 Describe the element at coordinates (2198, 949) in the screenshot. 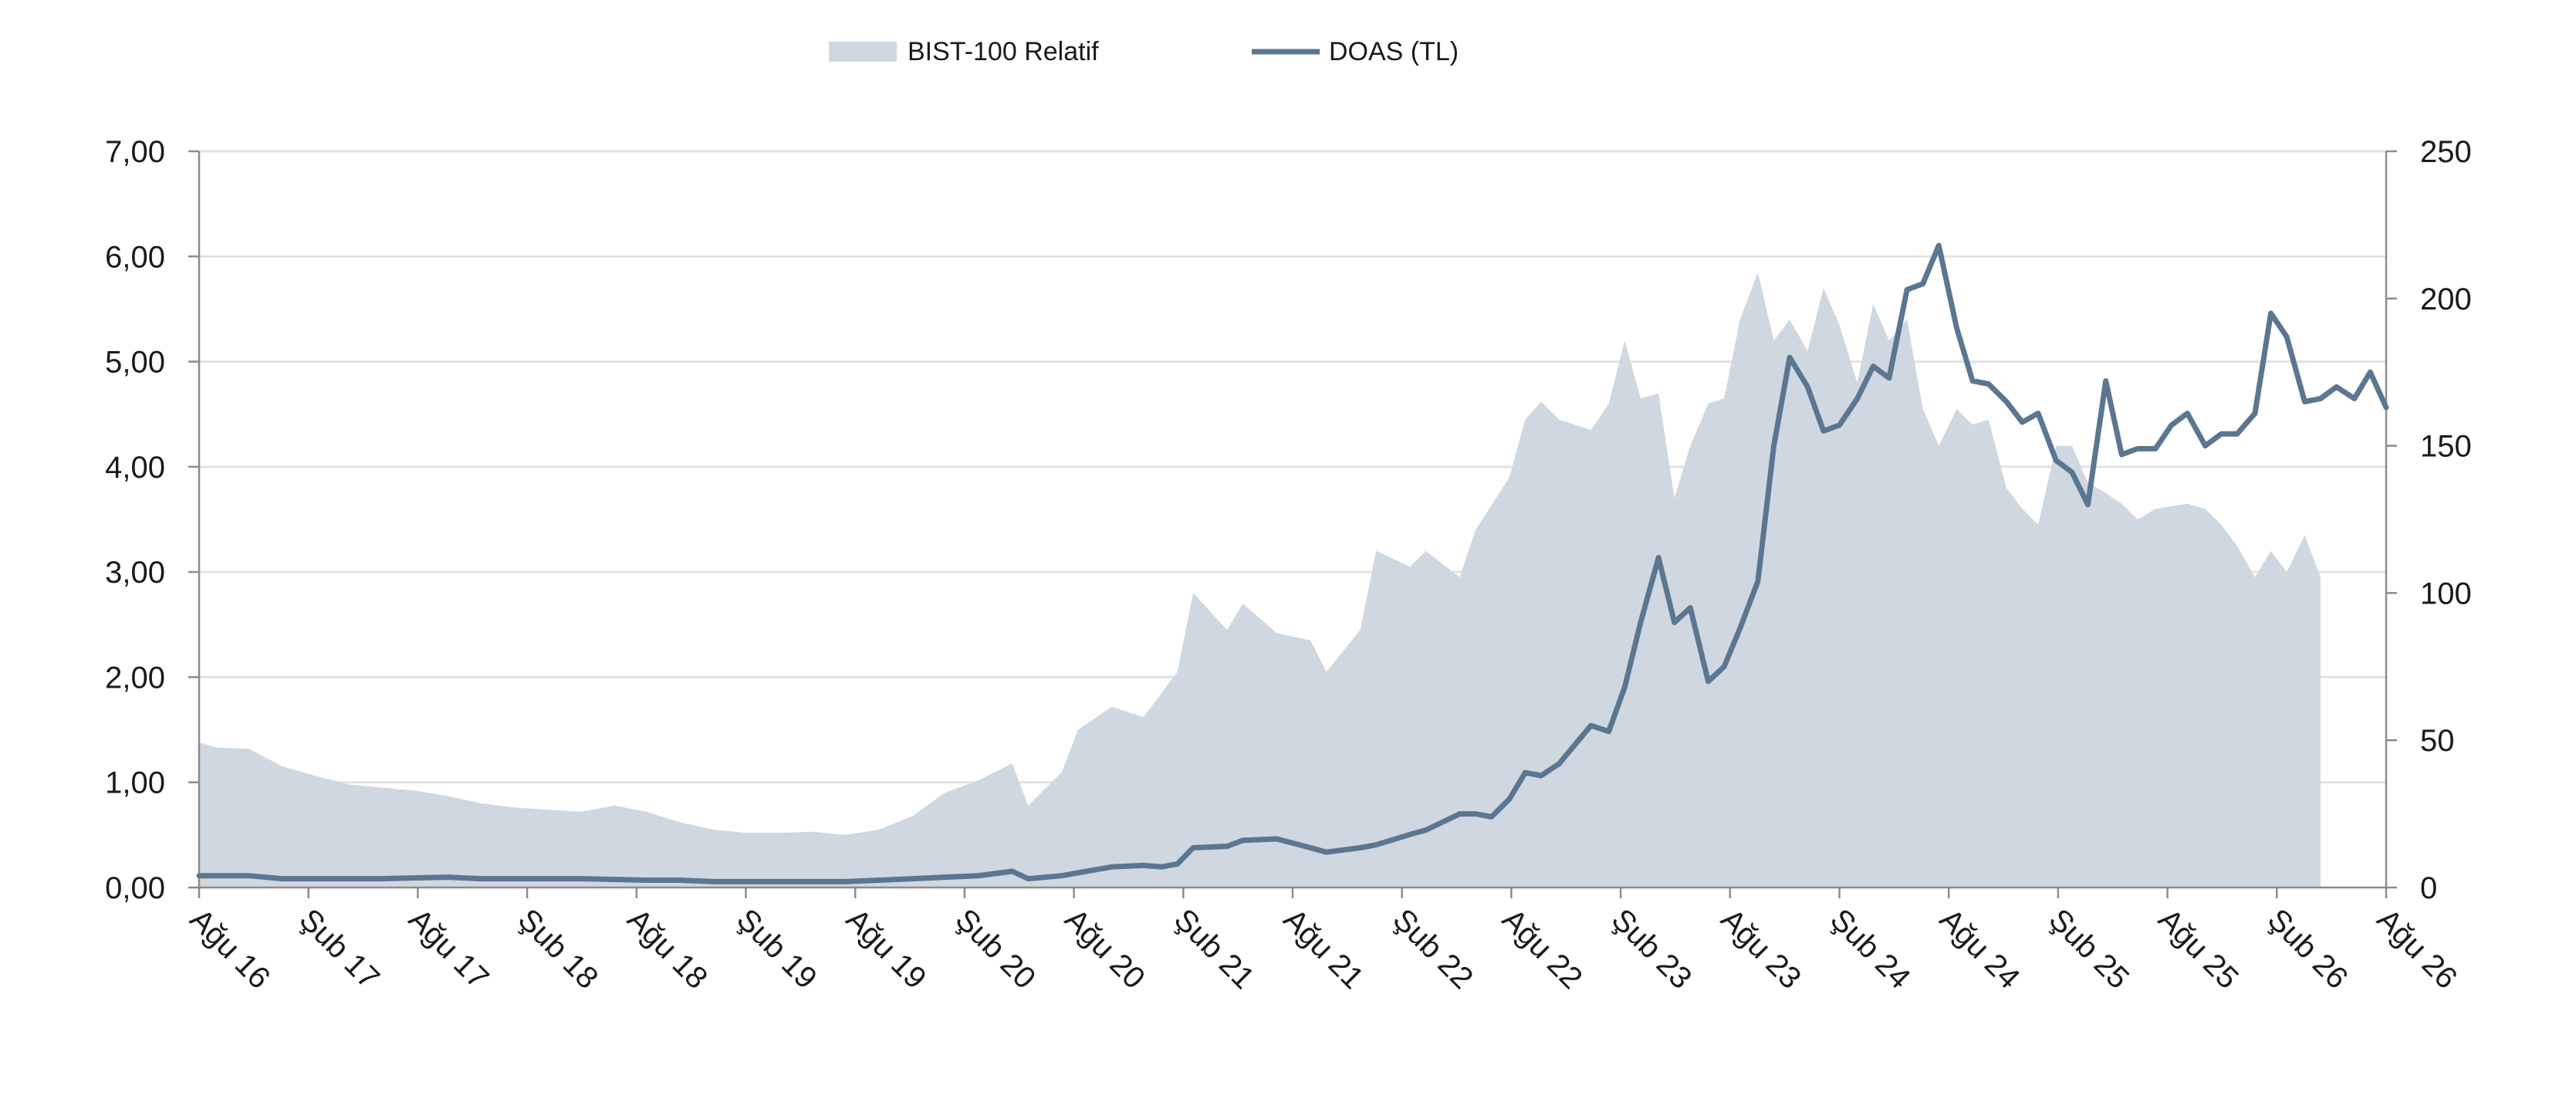

I see `x-tick-label: Ağu 25` at that location.